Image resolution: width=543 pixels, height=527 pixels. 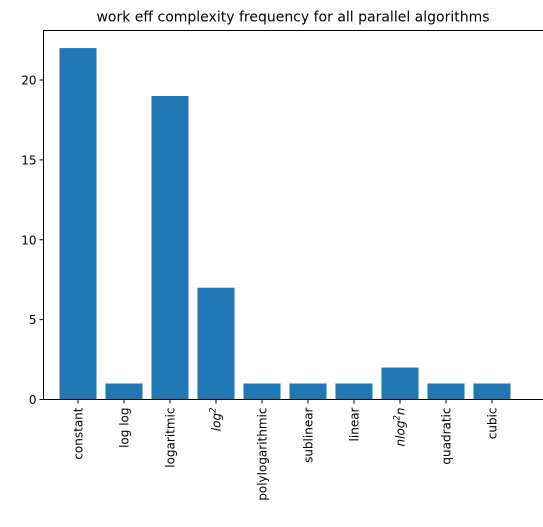 What do you see at coordinates (171, 438) in the screenshot?
I see `x-tick-label-2: logaritmic` at bounding box center [171, 438].